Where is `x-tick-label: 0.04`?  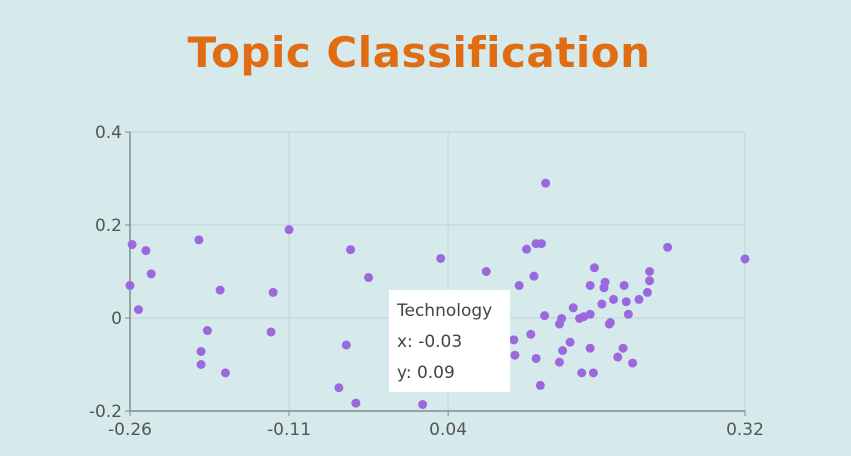 x-tick-label: 0.04 is located at coordinates (448, 430).